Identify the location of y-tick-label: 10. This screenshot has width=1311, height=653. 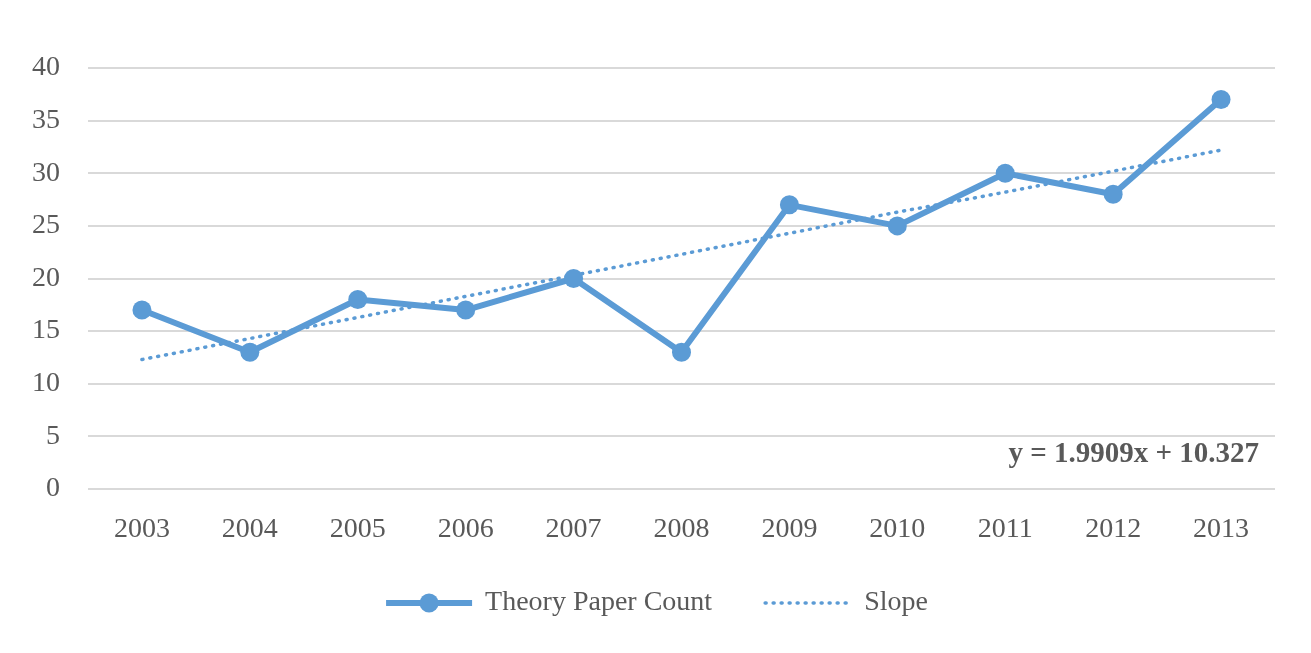
(46, 382).